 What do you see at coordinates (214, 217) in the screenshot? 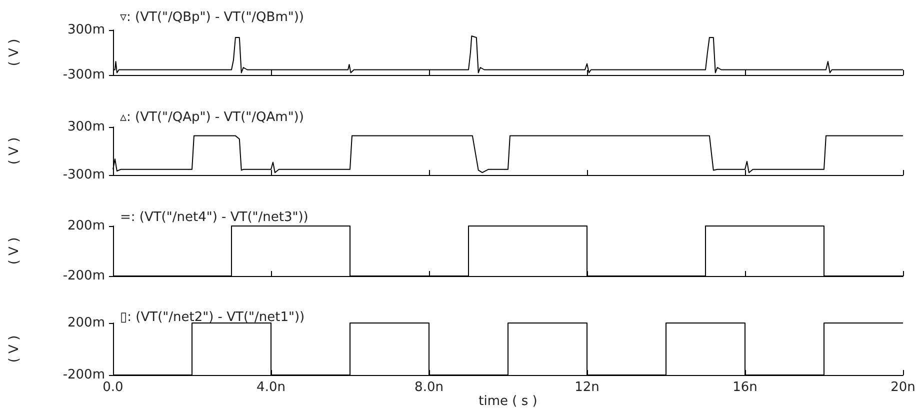
I see `chart-title: =: (VT("/net4") - VT("/net3"))` at bounding box center [214, 217].